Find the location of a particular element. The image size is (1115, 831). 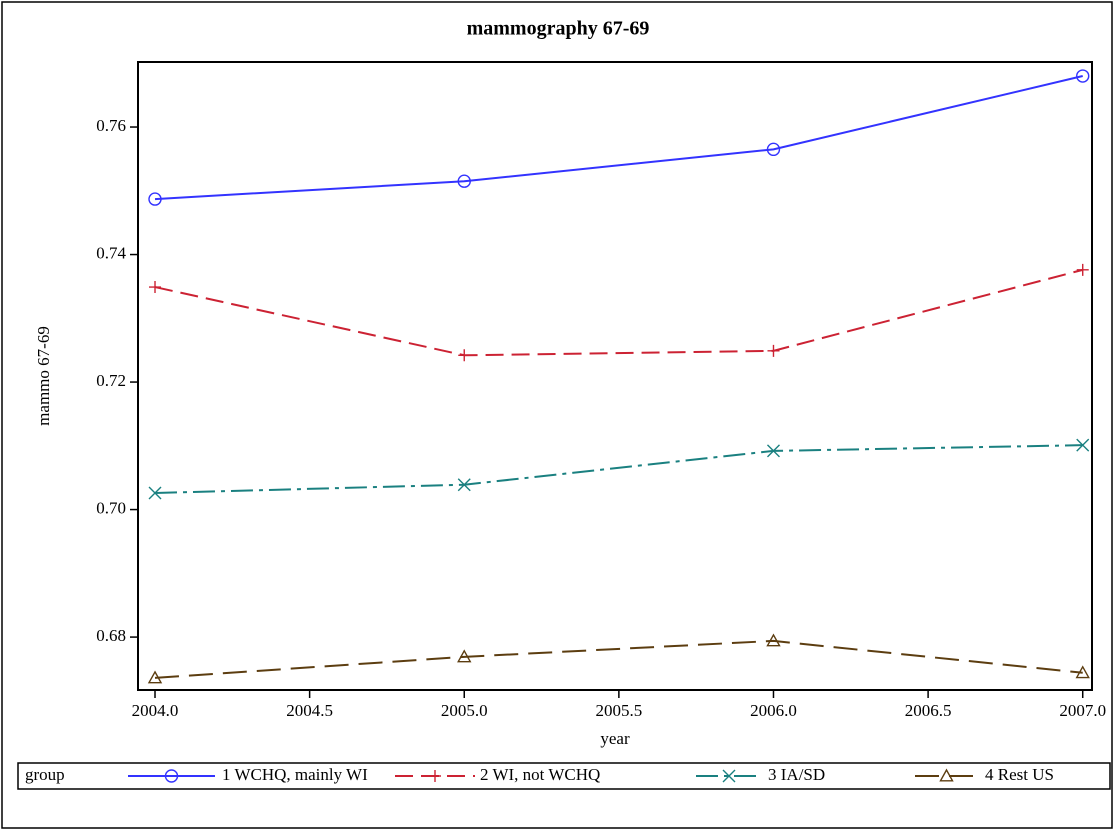

x-tick-label: 2004.5 is located at coordinates (309, 710).